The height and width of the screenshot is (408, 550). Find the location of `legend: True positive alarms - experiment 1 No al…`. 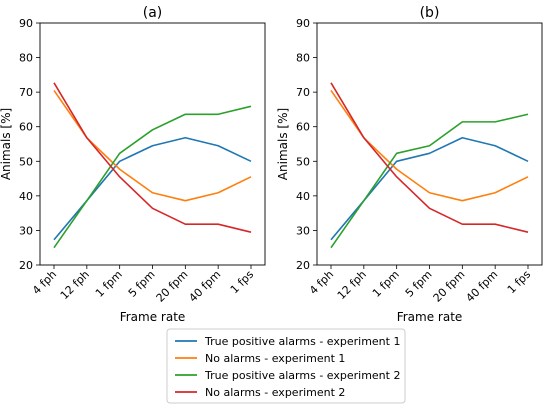

legend: True positive alarms - experiment 1 No al… is located at coordinates (286, 366).